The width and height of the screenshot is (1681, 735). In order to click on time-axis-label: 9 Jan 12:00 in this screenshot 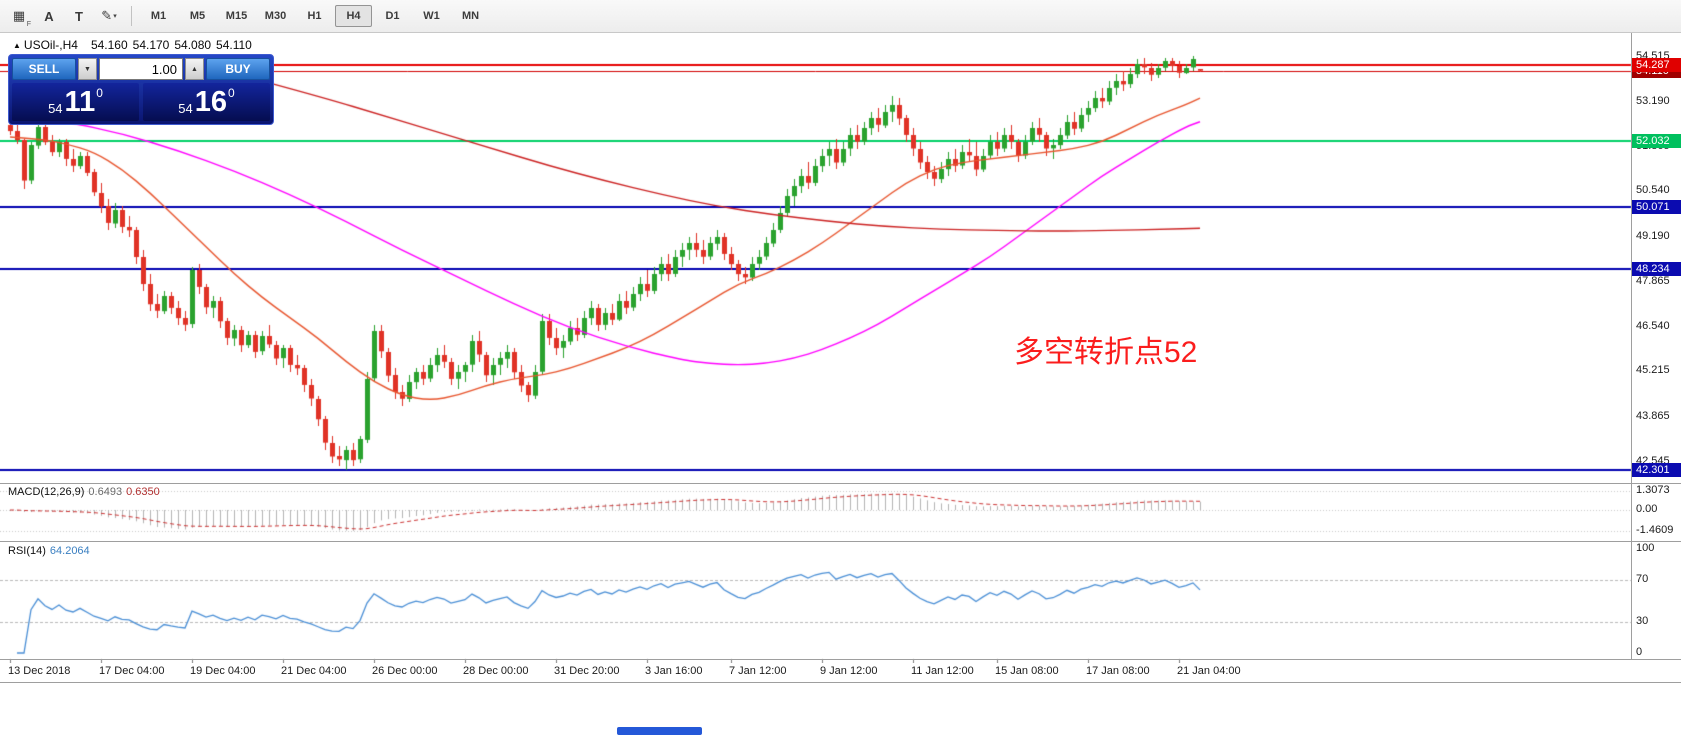, I will do `click(849, 671)`.